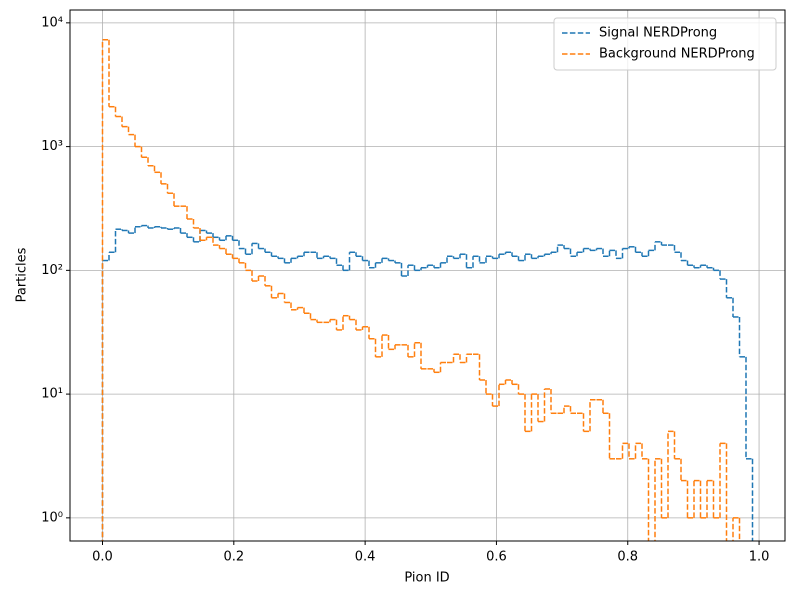 The width and height of the screenshot is (800, 600). Describe the element at coordinates (627, 557) in the screenshot. I see `x-tick-label: 0.8` at that location.